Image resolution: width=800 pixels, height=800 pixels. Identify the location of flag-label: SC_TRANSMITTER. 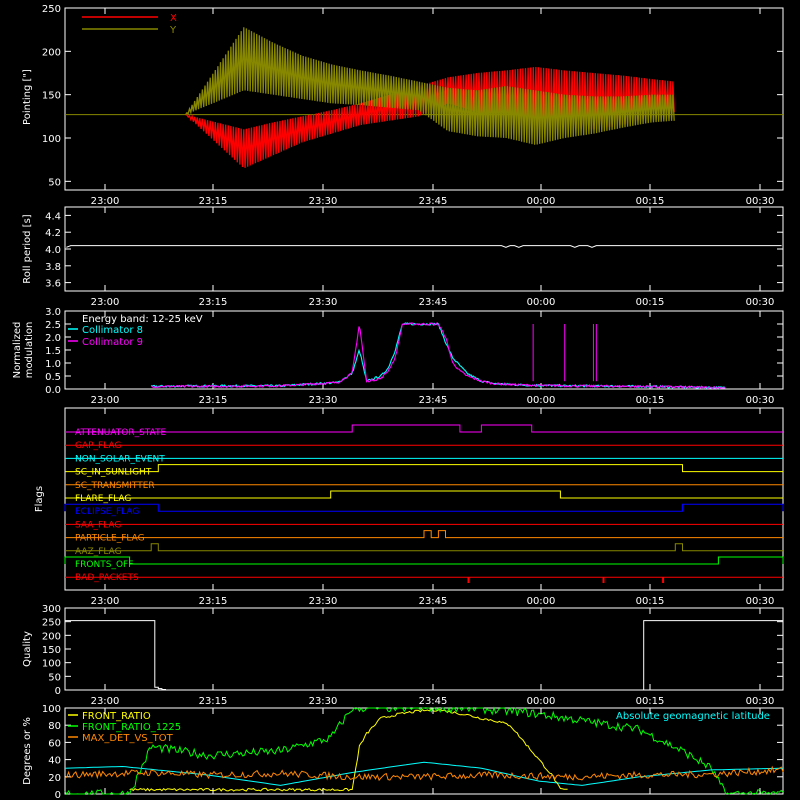
(115, 486).